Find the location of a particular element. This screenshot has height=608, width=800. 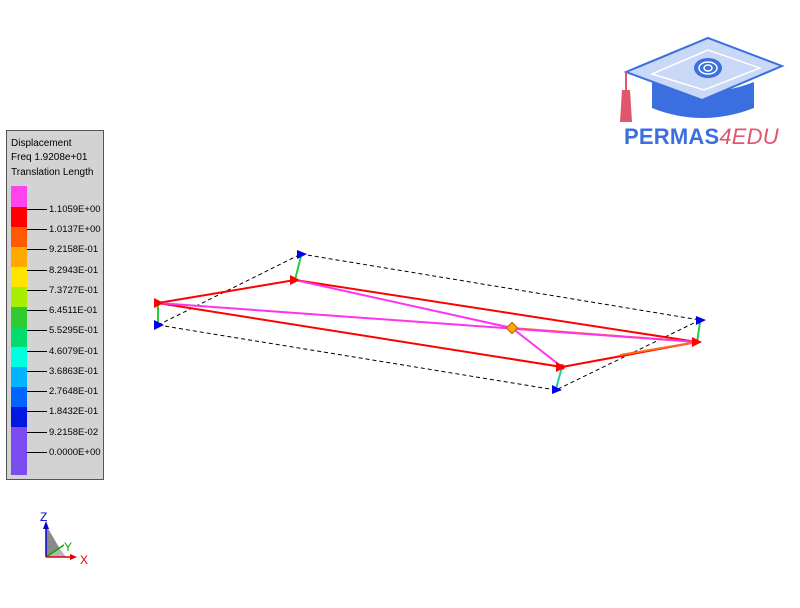

legend-value: 1.0137E+00 is located at coordinates (75, 229).